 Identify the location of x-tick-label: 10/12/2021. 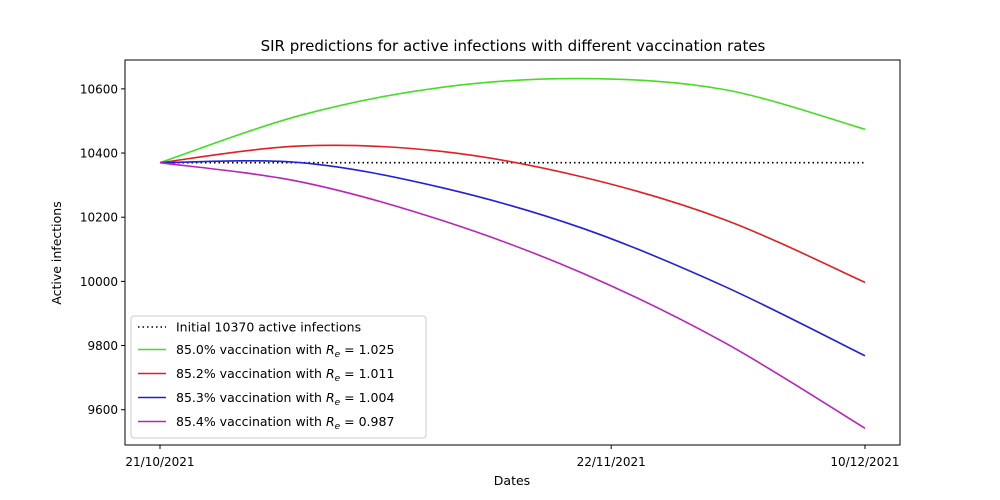
(864, 462).